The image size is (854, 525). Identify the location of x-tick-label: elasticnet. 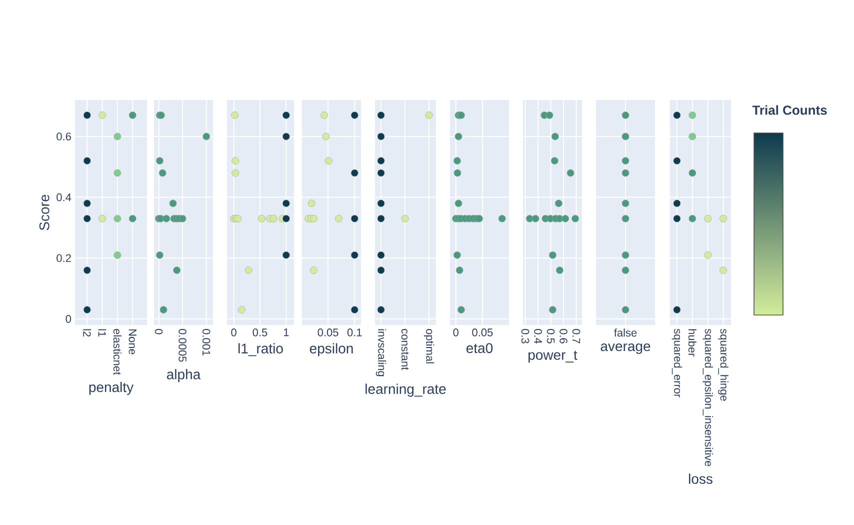
(117, 352).